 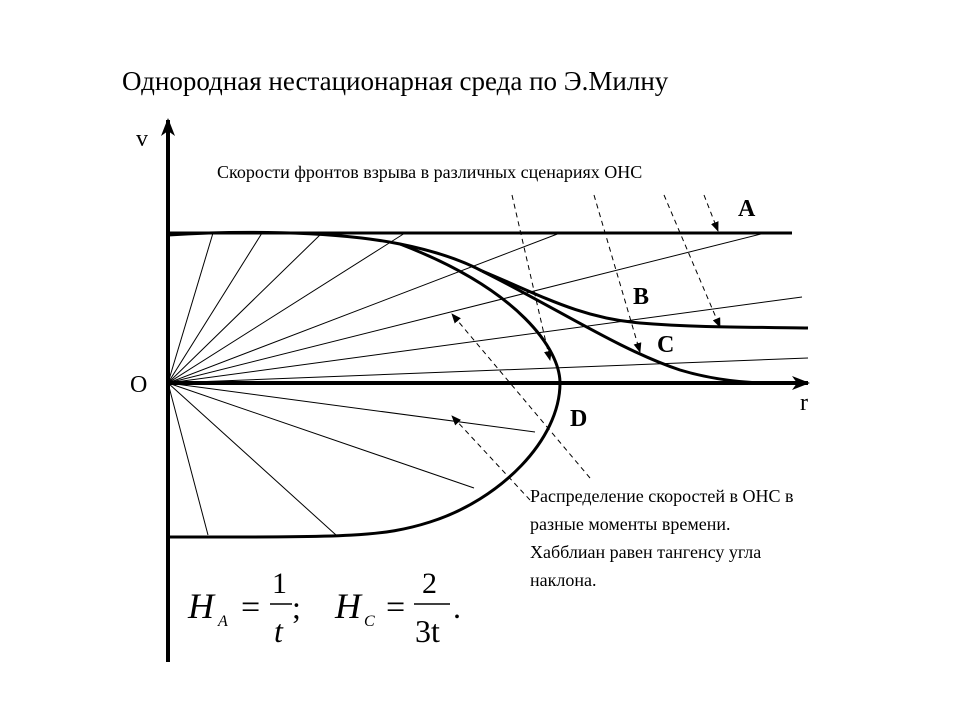 What do you see at coordinates (222, 621) in the screenshot?
I see `formula-sub-a: A` at bounding box center [222, 621].